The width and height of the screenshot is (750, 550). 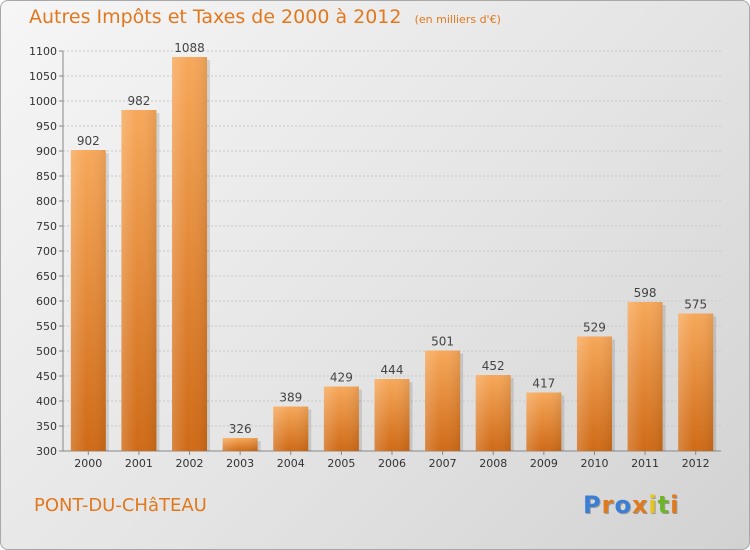 What do you see at coordinates (290, 398) in the screenshot?
I see `data-label: 389` at bounding box center [290, 398].